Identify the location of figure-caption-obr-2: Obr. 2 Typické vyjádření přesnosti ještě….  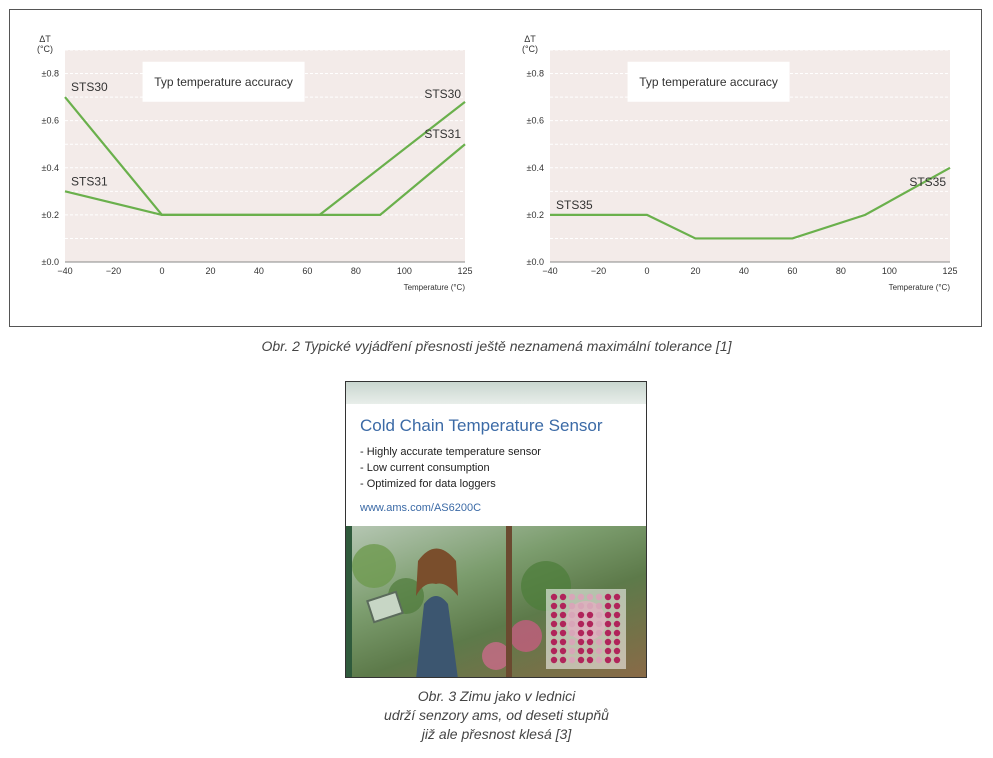
(496, 346).